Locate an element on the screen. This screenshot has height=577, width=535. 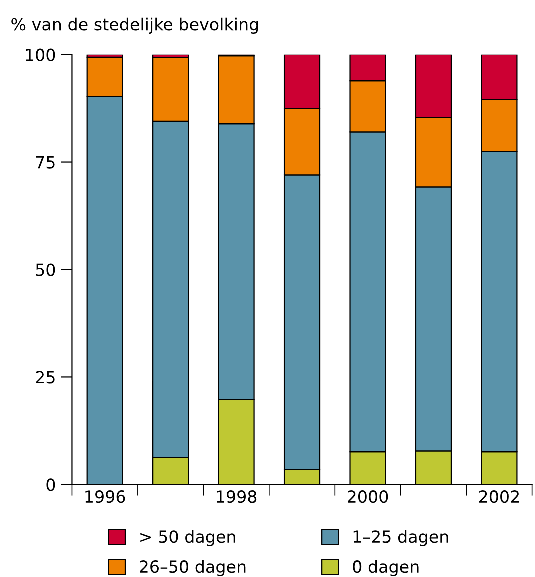
x-tick-label: 2000 is located at coordinates (368, 497).